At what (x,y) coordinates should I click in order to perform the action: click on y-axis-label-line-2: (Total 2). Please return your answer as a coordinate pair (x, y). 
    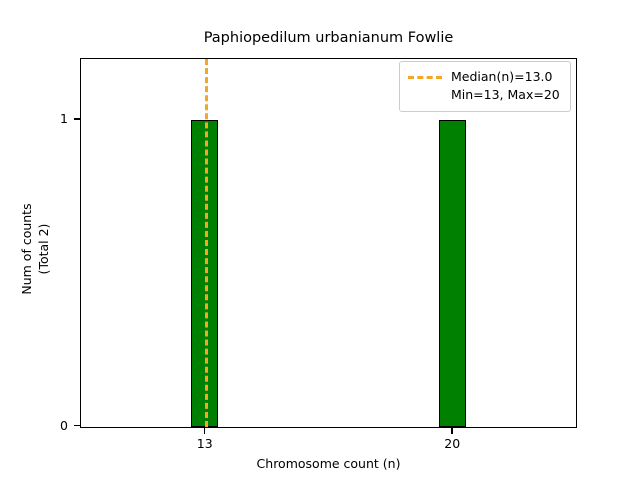
    Looking at the image, I should click on (43, 249).